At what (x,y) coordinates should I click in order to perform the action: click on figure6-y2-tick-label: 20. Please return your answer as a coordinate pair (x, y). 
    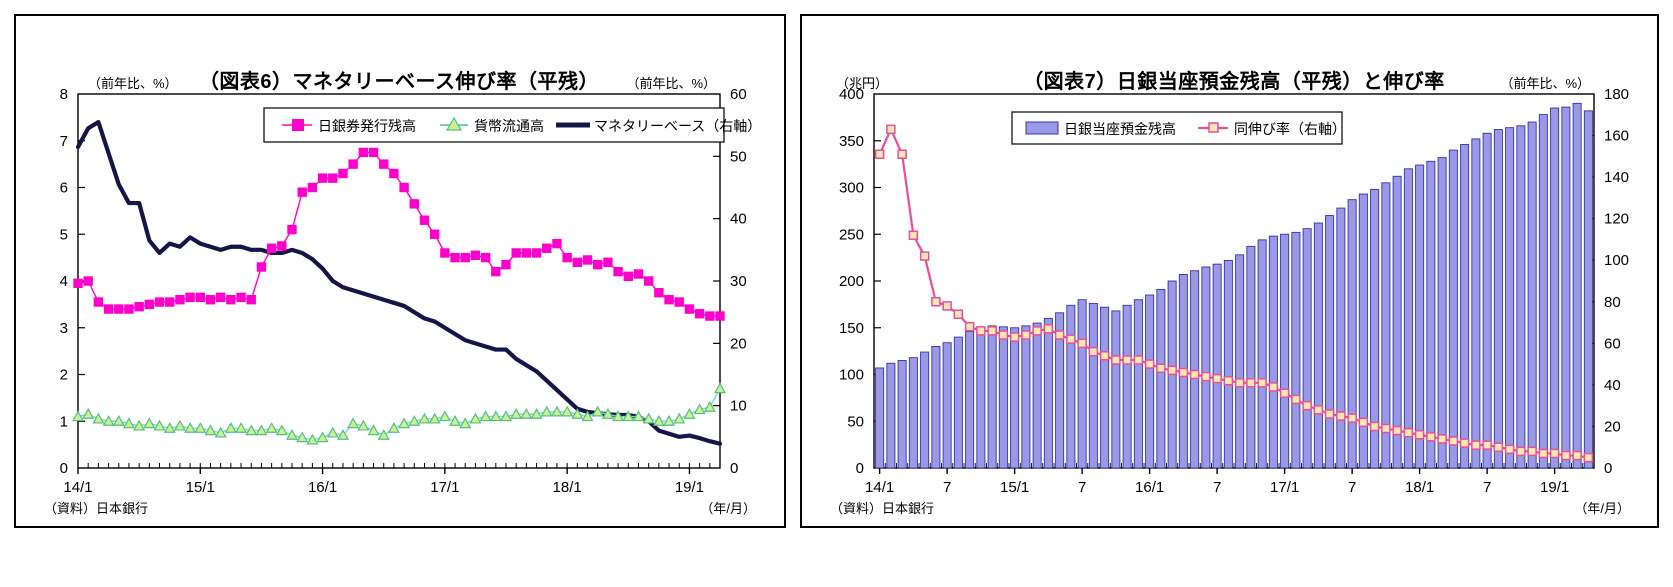
    Looking at the image, I should click on (738, 343).